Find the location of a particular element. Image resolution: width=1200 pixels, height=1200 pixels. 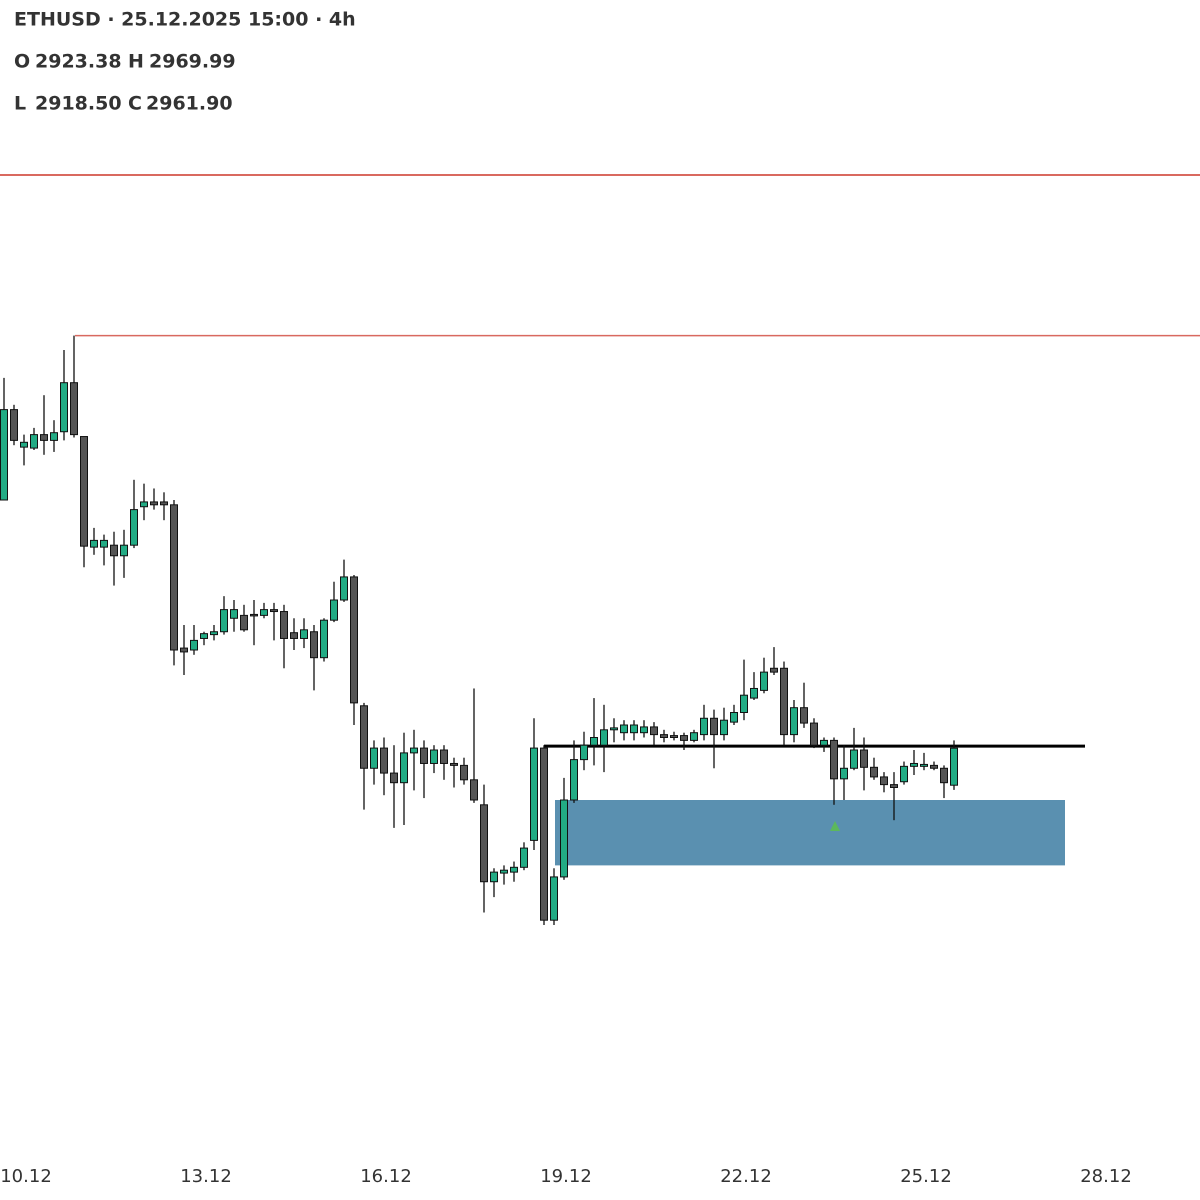

ohlc-label: C is located at coordinates (135, 104).